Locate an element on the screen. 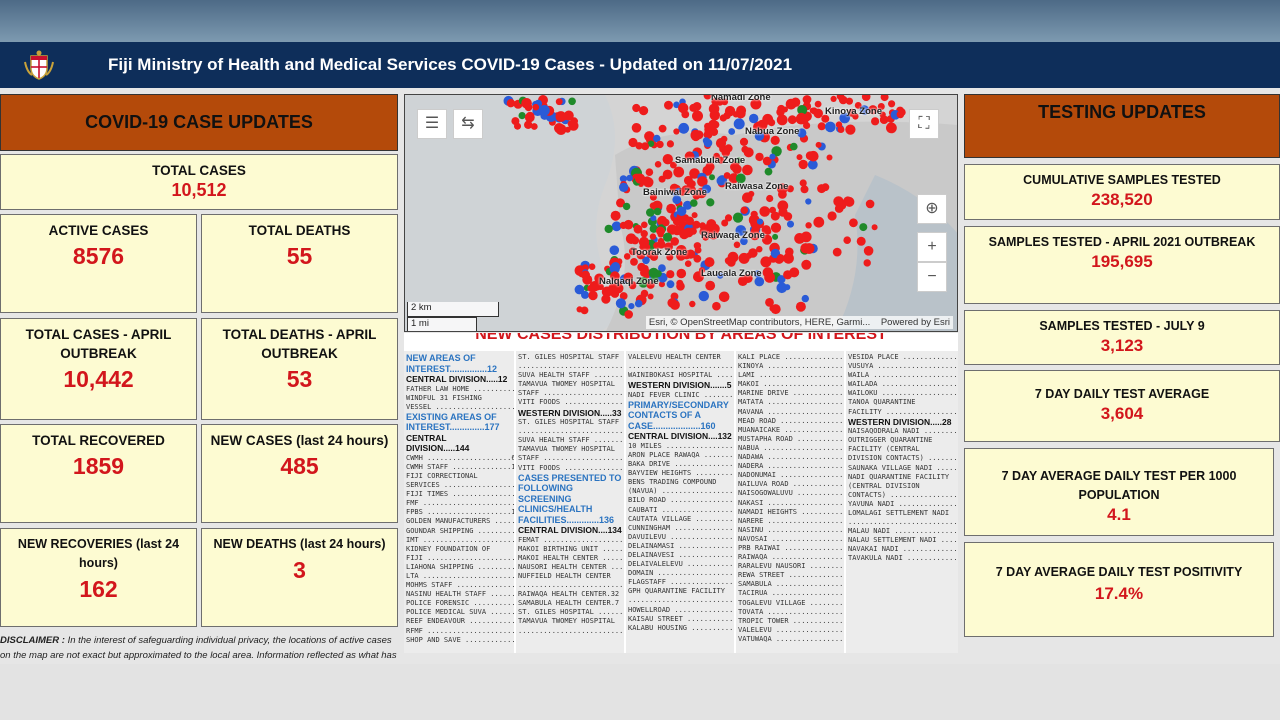  fullscreen-button: ⛶ is located at coordinates (924, 124).